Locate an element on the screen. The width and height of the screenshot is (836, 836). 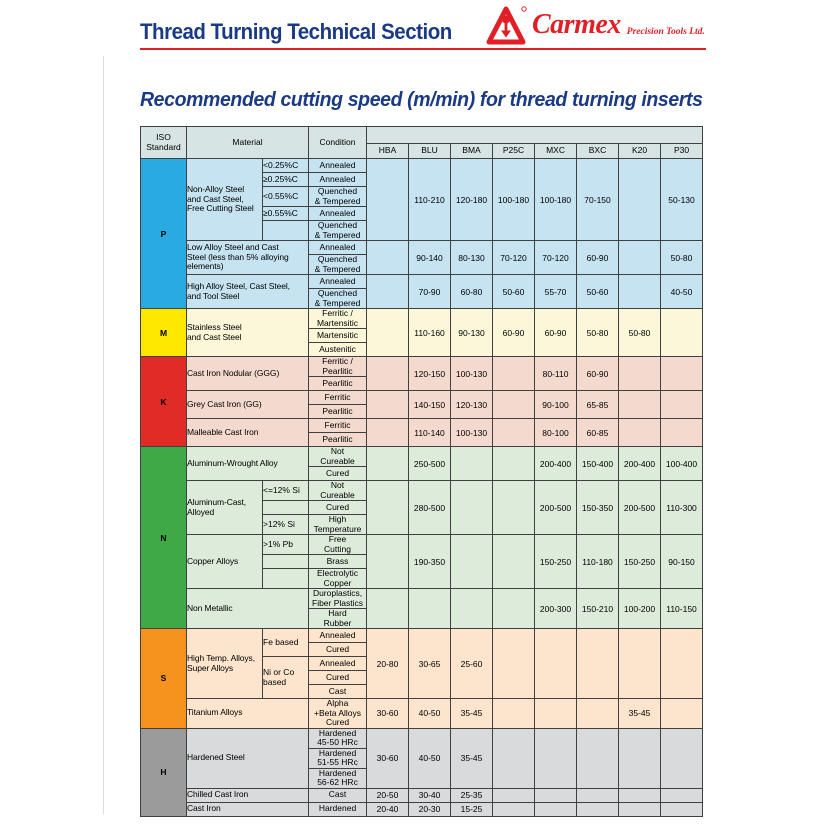
grade-value-cell: 90-140 is located at coordinates (430, 257).